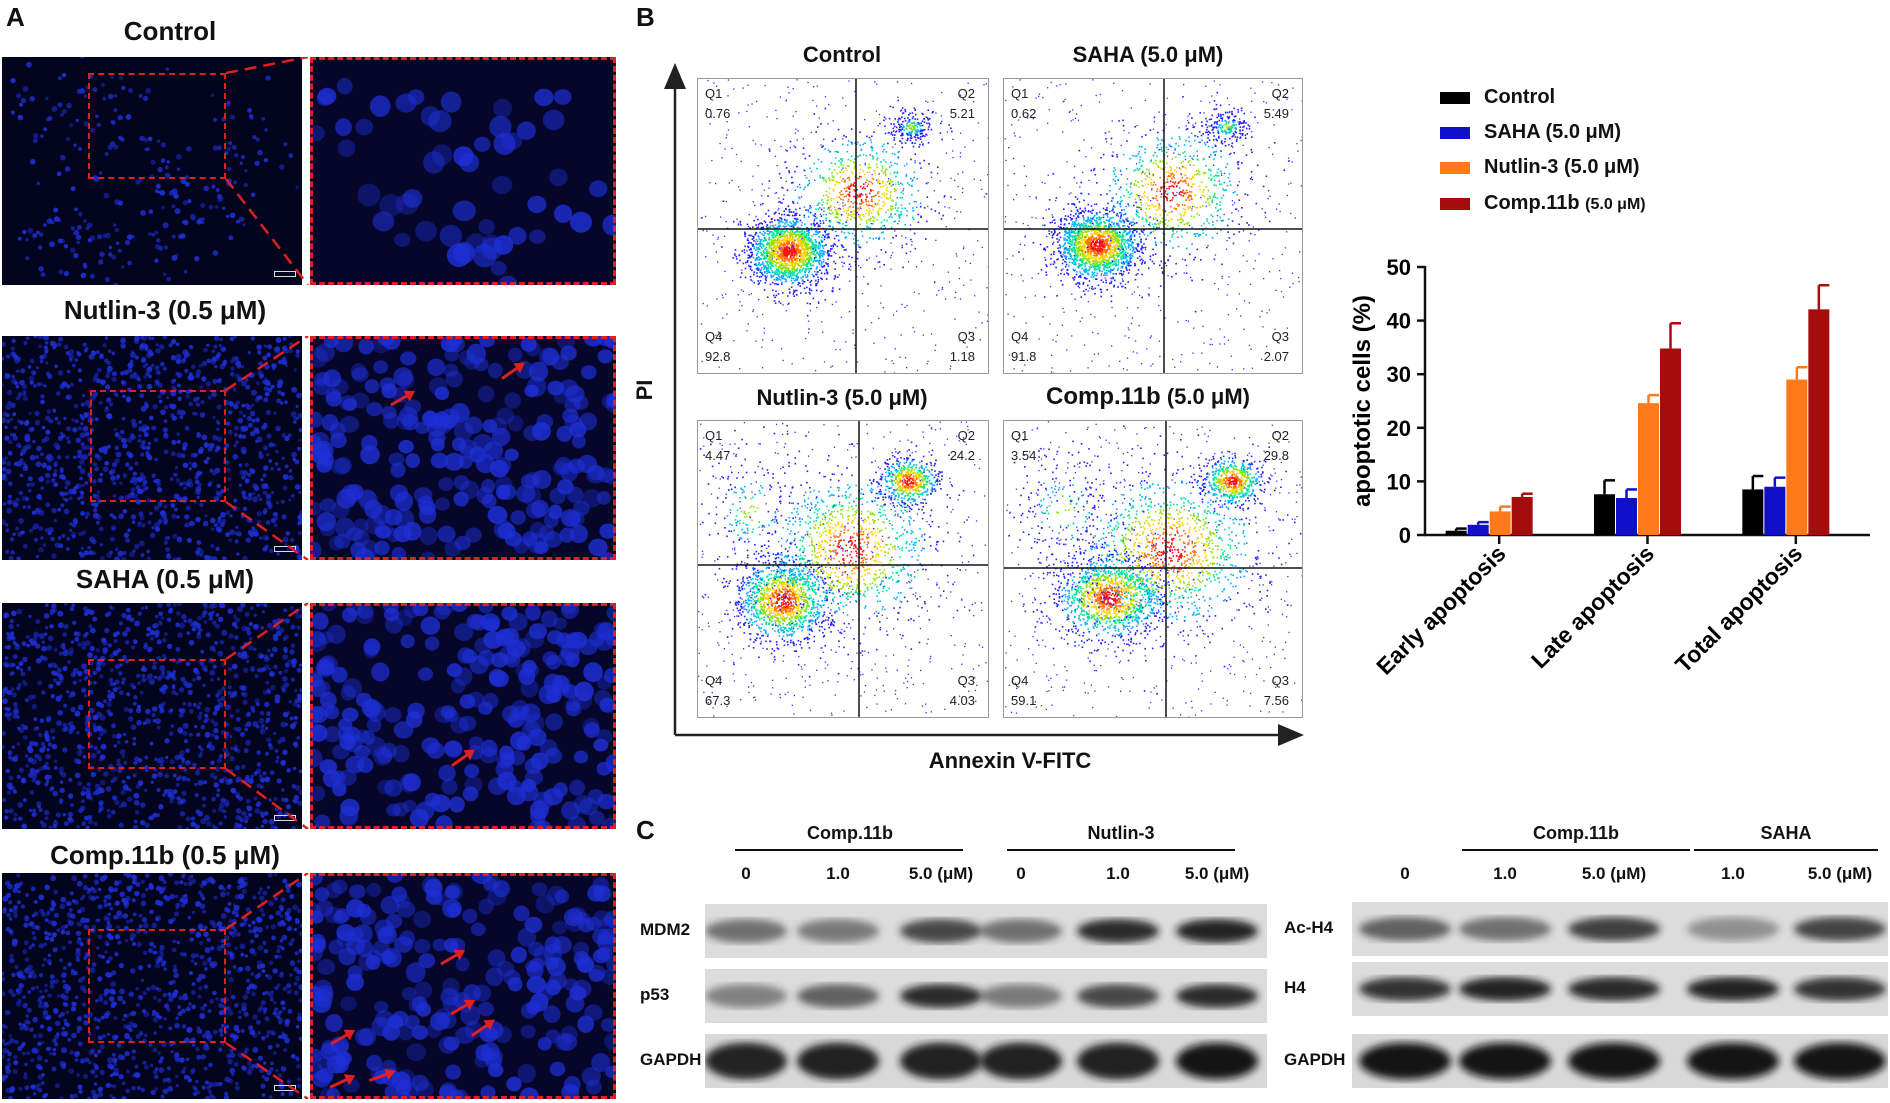  Describe the element at coordinates (1786, 850) in the screenshot. I see `wb-right-group-saha-line` at that location.